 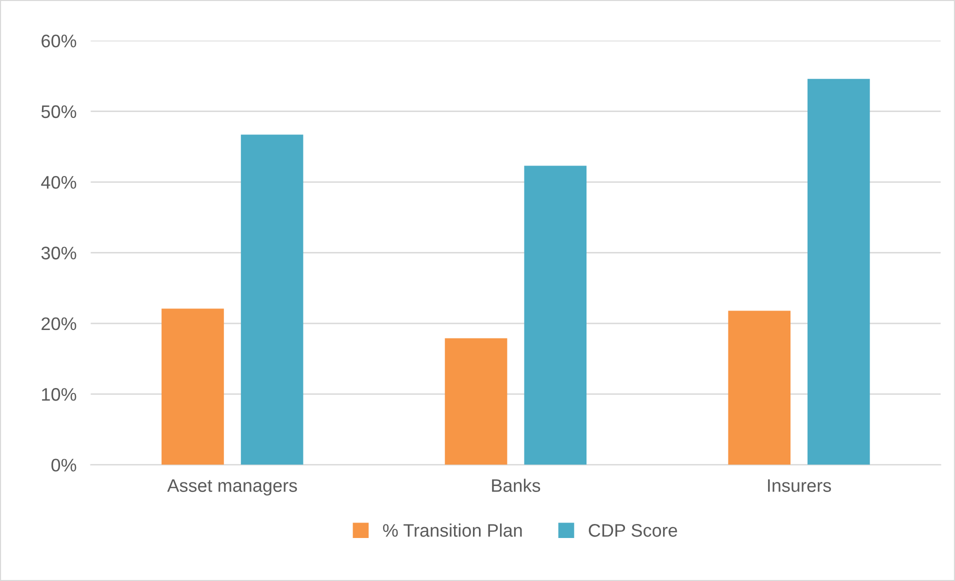 I want to click on y-tick-label: 30%, so click(x=58, y=253).